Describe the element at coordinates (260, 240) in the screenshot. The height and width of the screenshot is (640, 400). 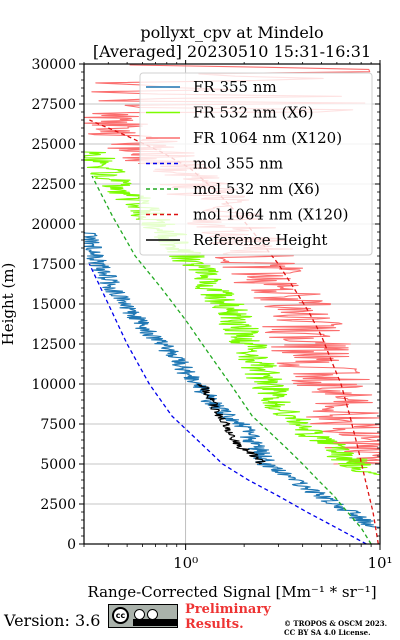
I see `legend-label: Reference Height` at that location.